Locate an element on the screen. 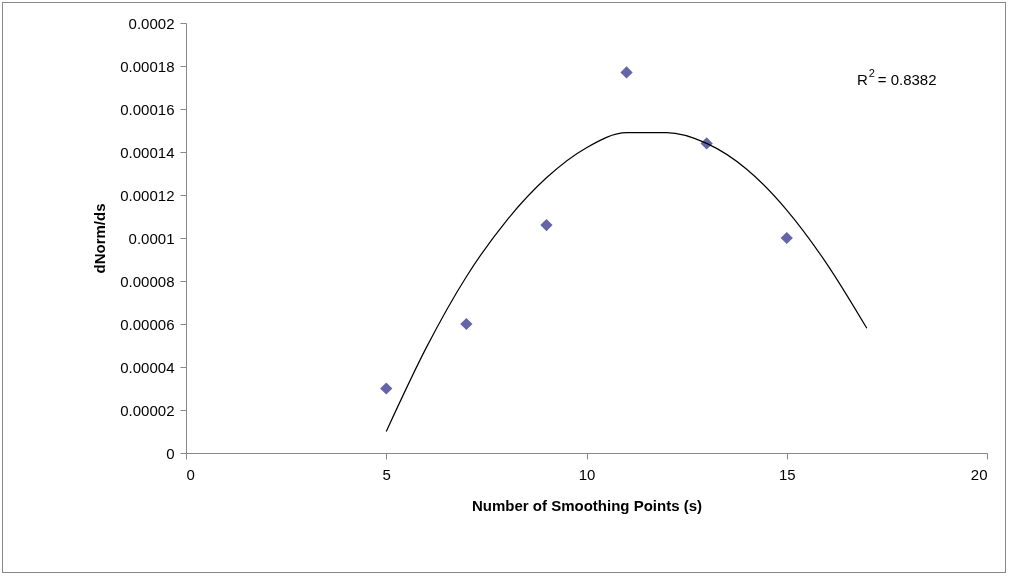 The image size is (1010, 577). y-tick-label: 0.0001 is located at coordinates (151, 238).